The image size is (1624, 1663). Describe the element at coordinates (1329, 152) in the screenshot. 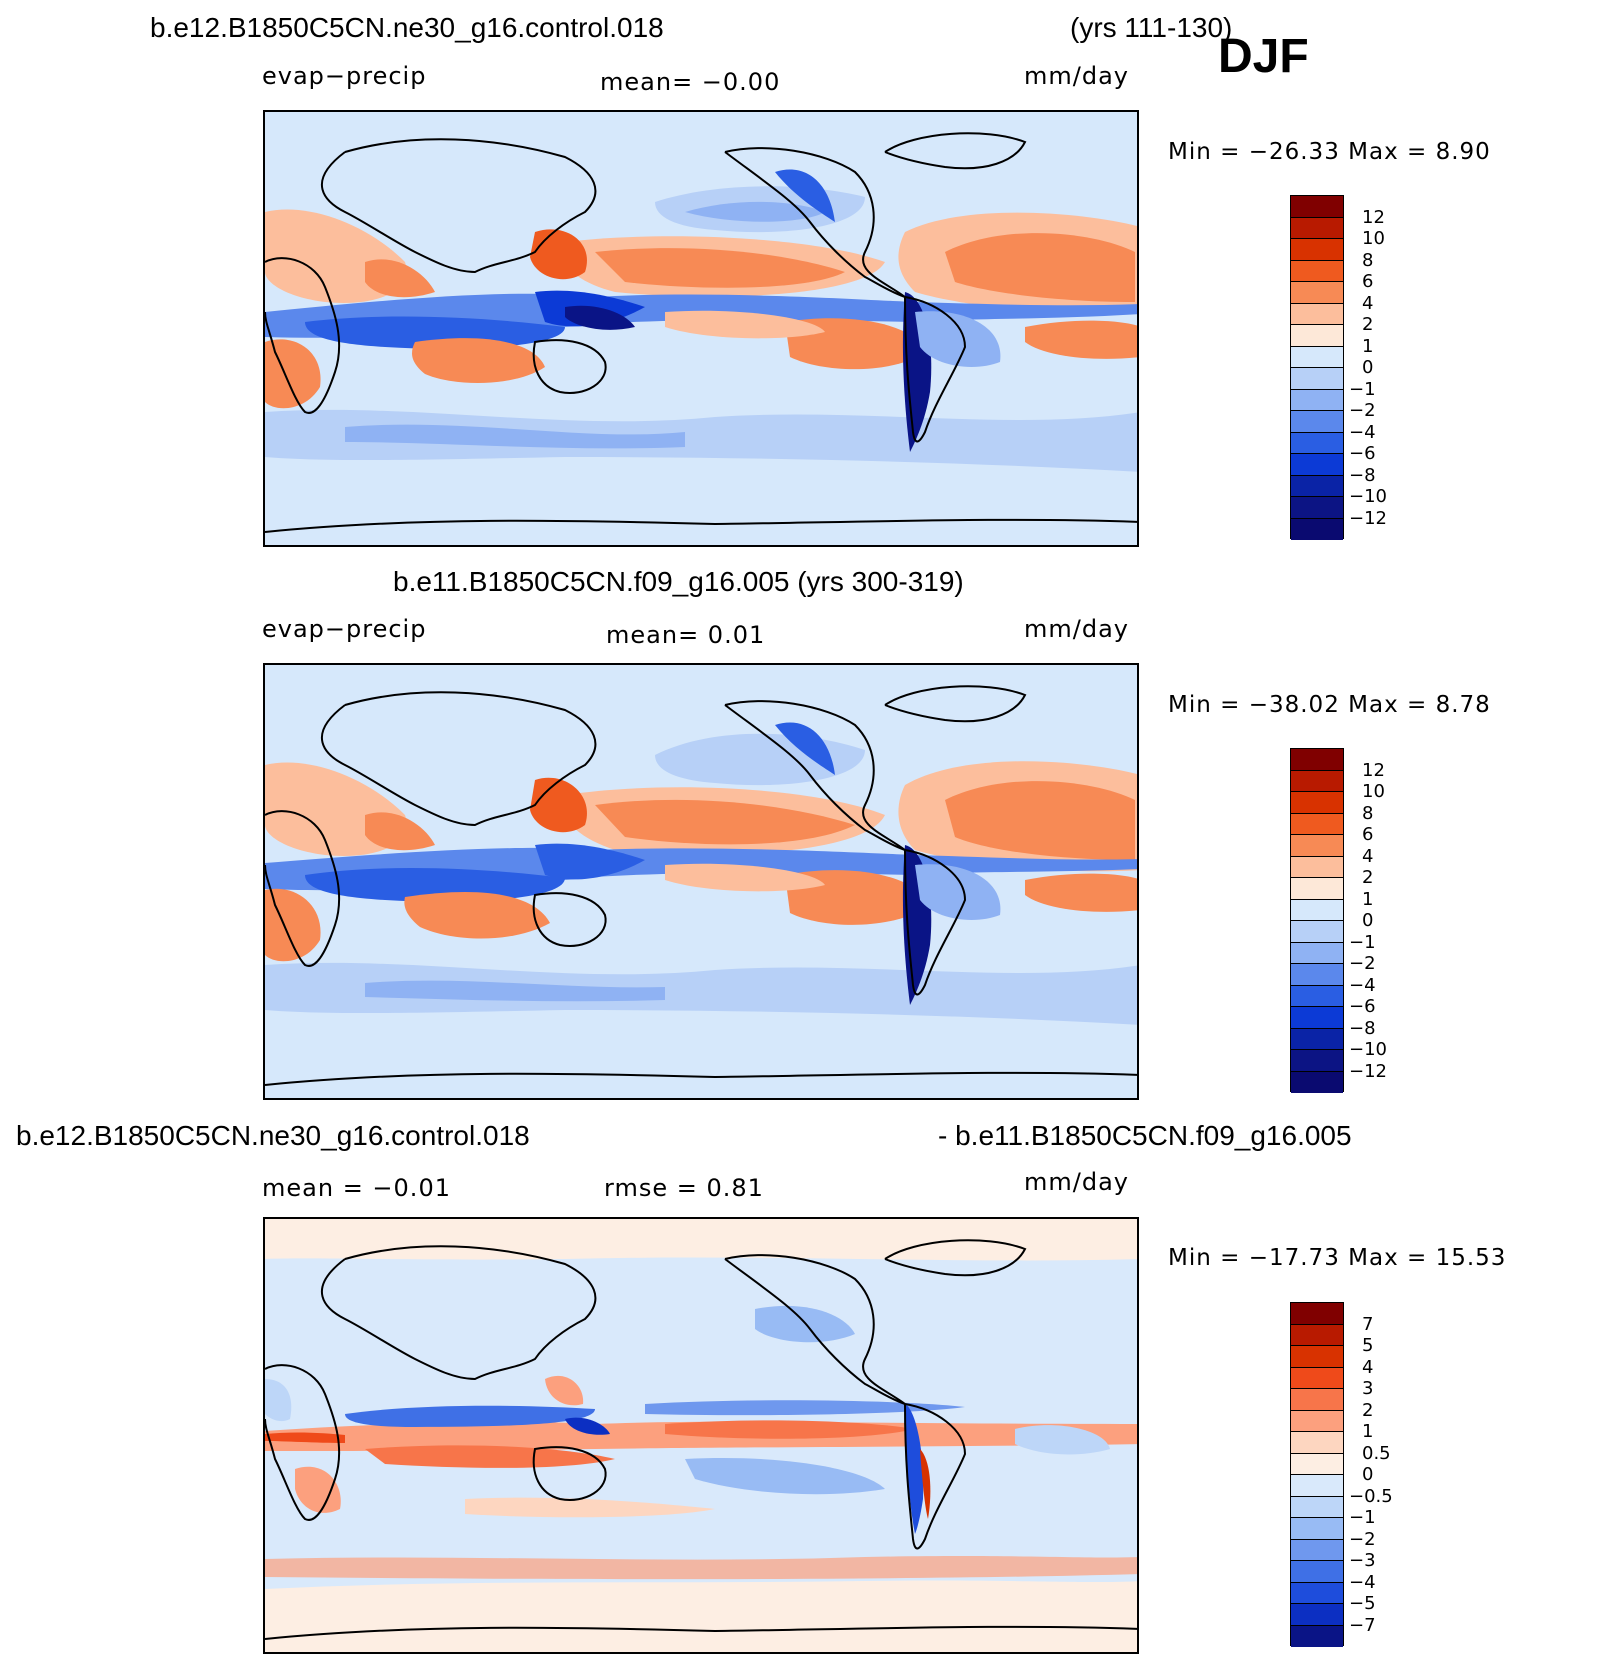

I see `panel1-minmax: Min = −26.33 Max = 8.90` at that location.